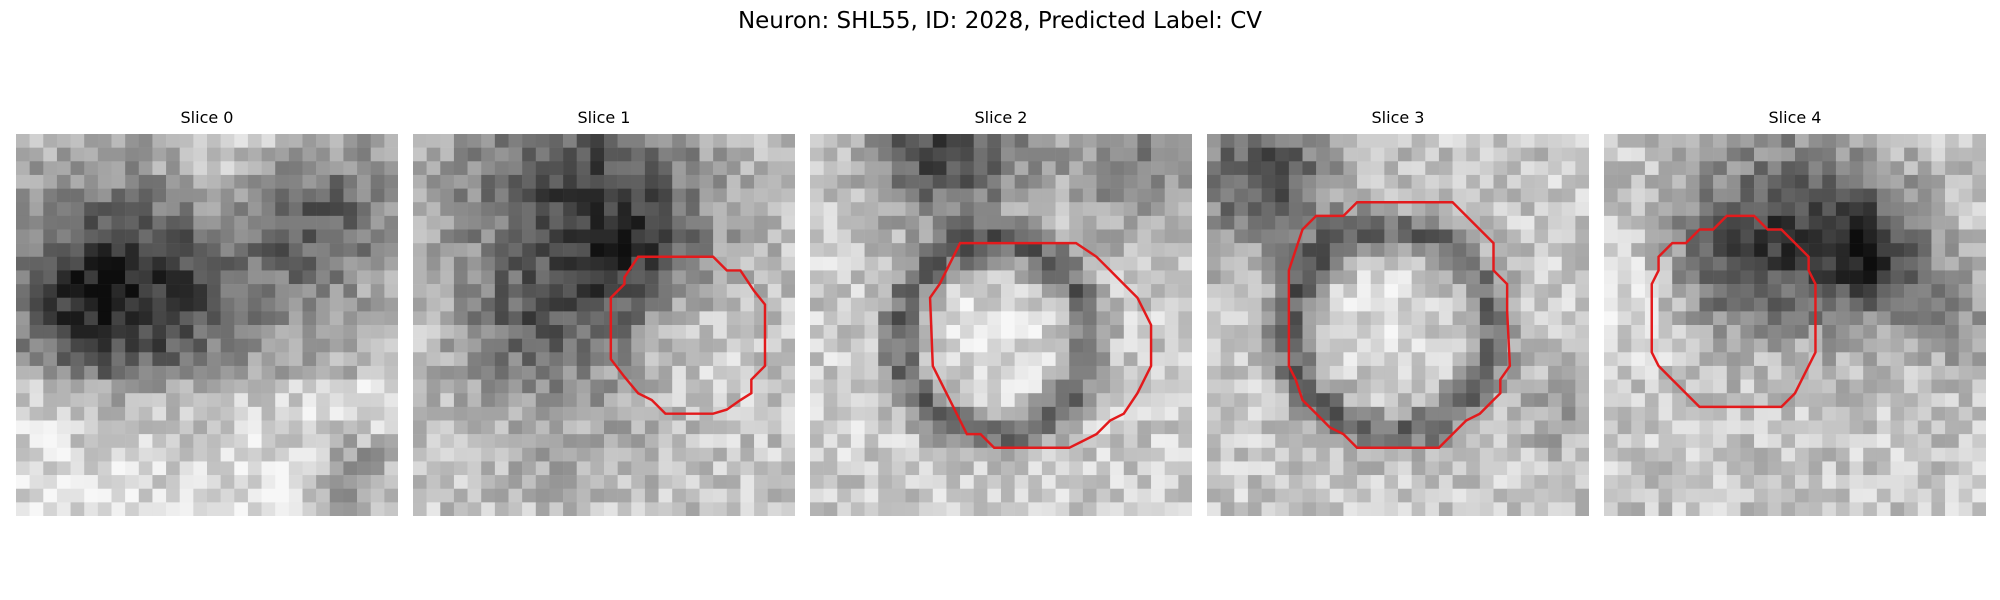 The height and width of the screenshot is (600, 2000). I want to click on slice-title: Slice 1, so click(604, 117).